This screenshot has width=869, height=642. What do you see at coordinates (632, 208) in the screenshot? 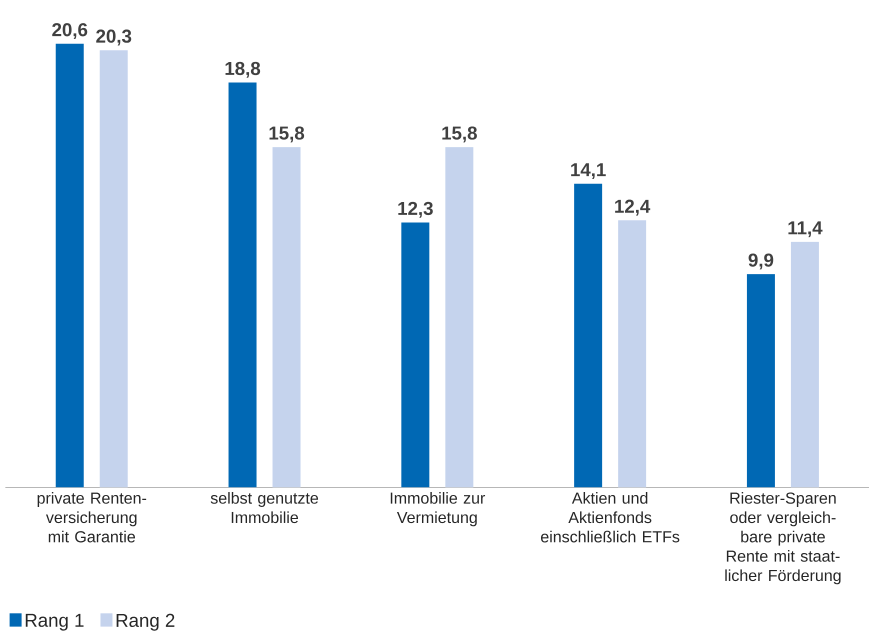
I see `data-label: 12,4` at bounding box center [632, 208].